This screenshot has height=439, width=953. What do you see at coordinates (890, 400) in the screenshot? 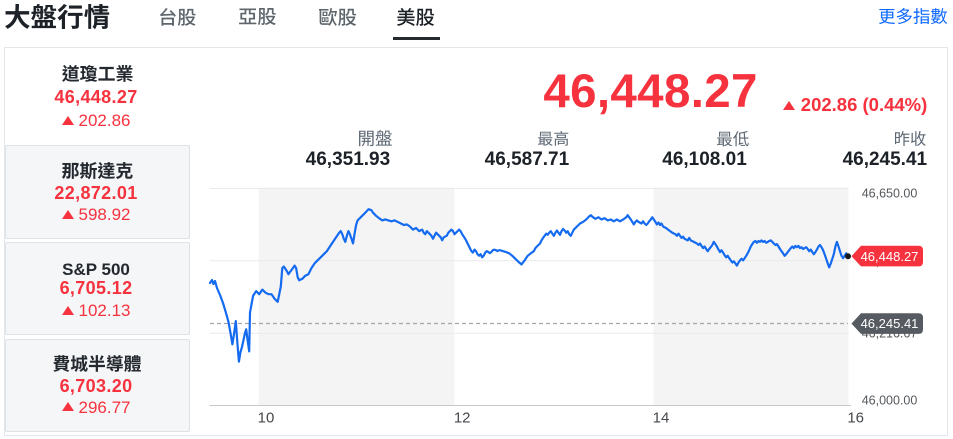
I see `svg-text: 46,000.00` at bounding box center [890, 400].